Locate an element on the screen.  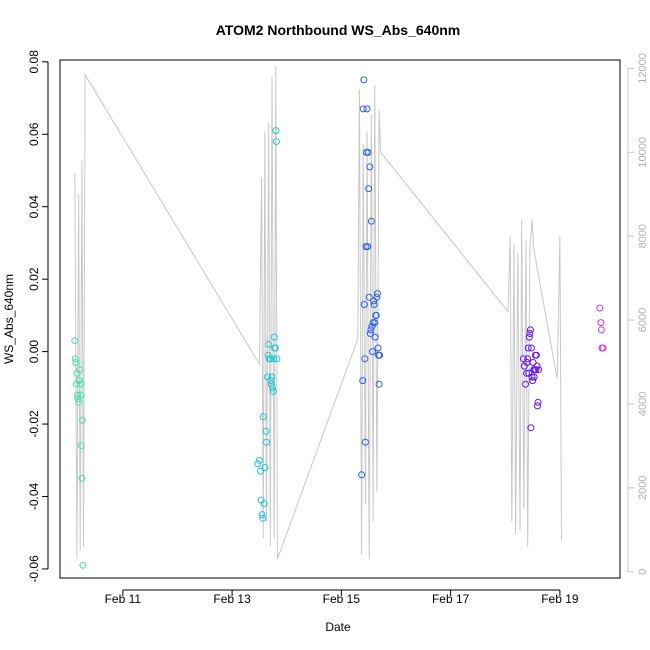
y-tick-label: 0.00 is located at coordinates (34, 352).